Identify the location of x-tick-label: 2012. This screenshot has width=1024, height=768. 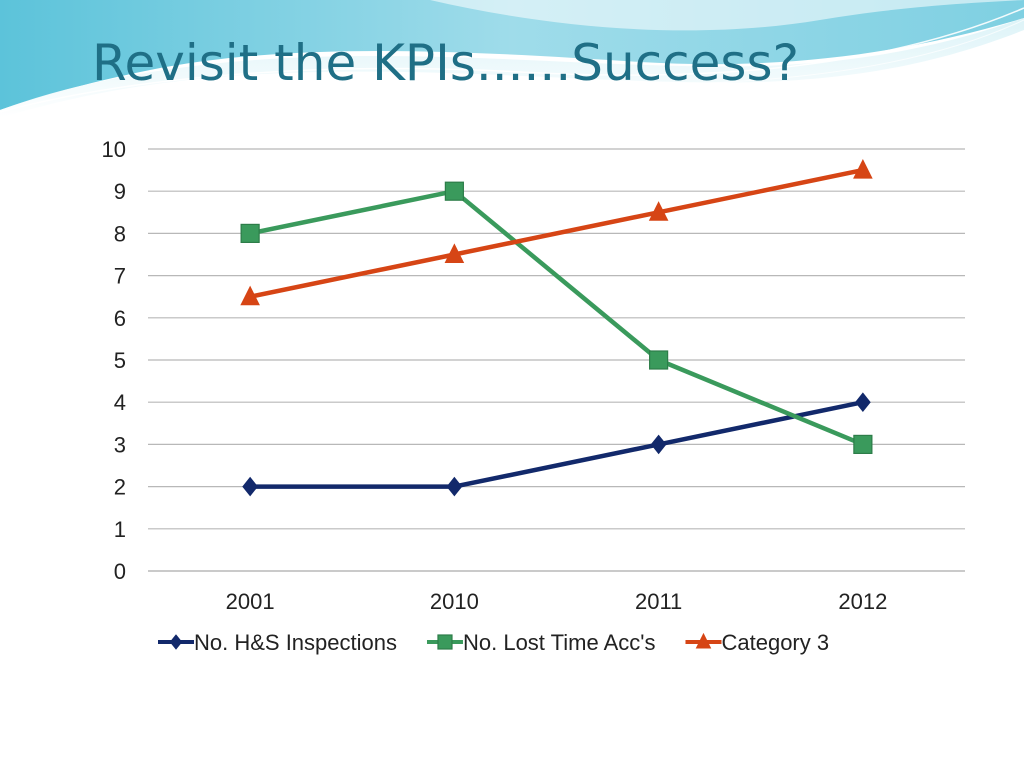
(862, 601).